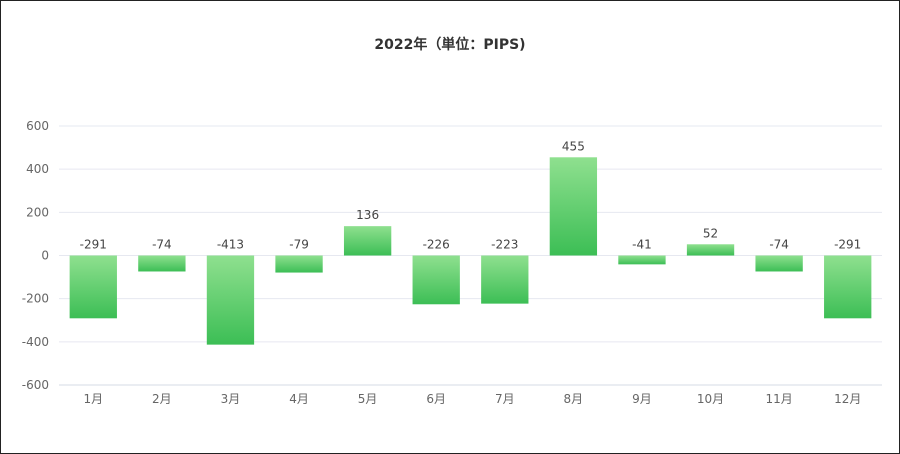  I want to click on data-label: 136, so click(367, 215).